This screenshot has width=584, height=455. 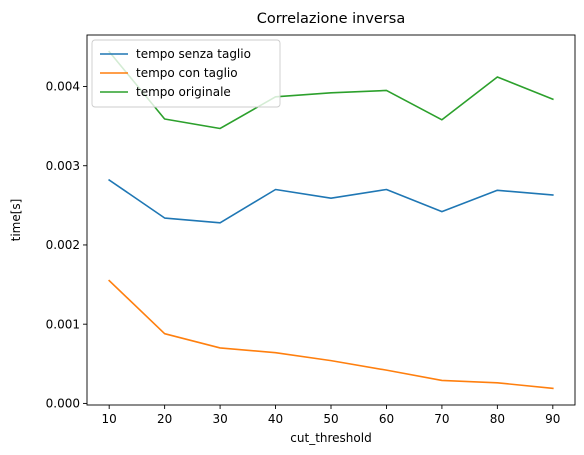 What do you see at coordinates (63, 87) in the screenshot?
I see `y-tick-label: 0.004` at bounding box center [63, 87].